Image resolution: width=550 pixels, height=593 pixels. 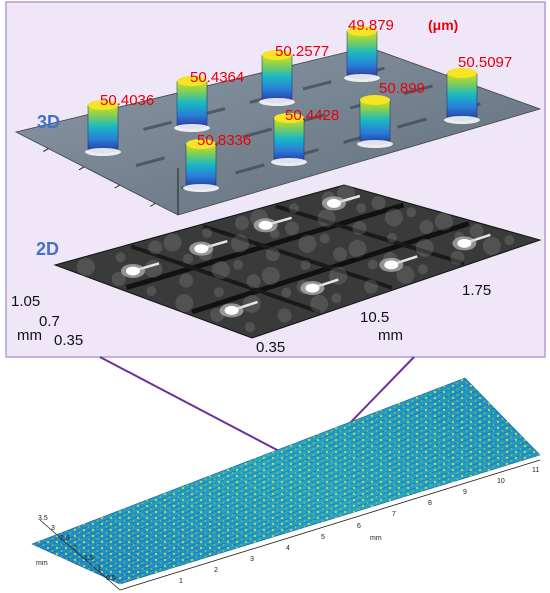 What do you see at coordinates (270, 347) in the screenshot?
I see `x-tick-1: 0.35` at bounding box center [270, 347].